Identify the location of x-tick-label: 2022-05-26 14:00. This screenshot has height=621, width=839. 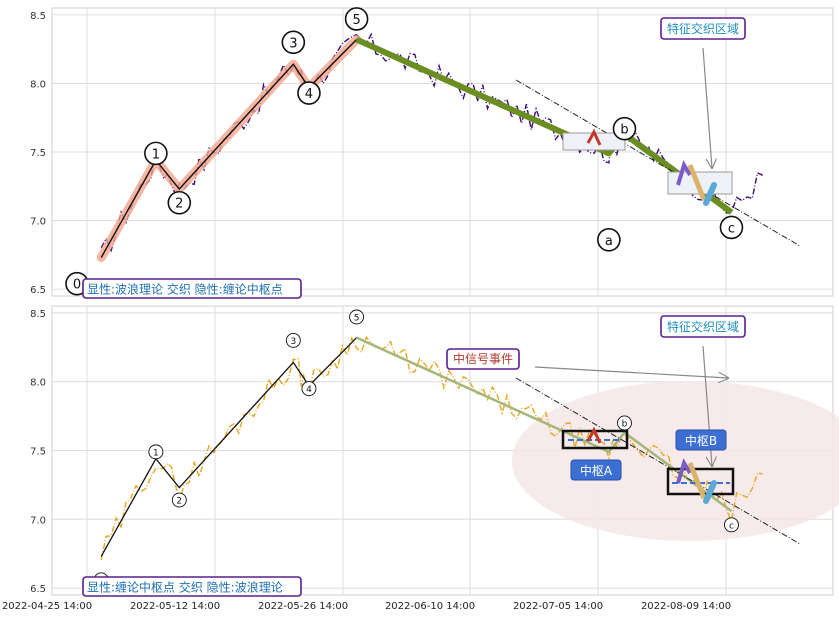
(303, 606).